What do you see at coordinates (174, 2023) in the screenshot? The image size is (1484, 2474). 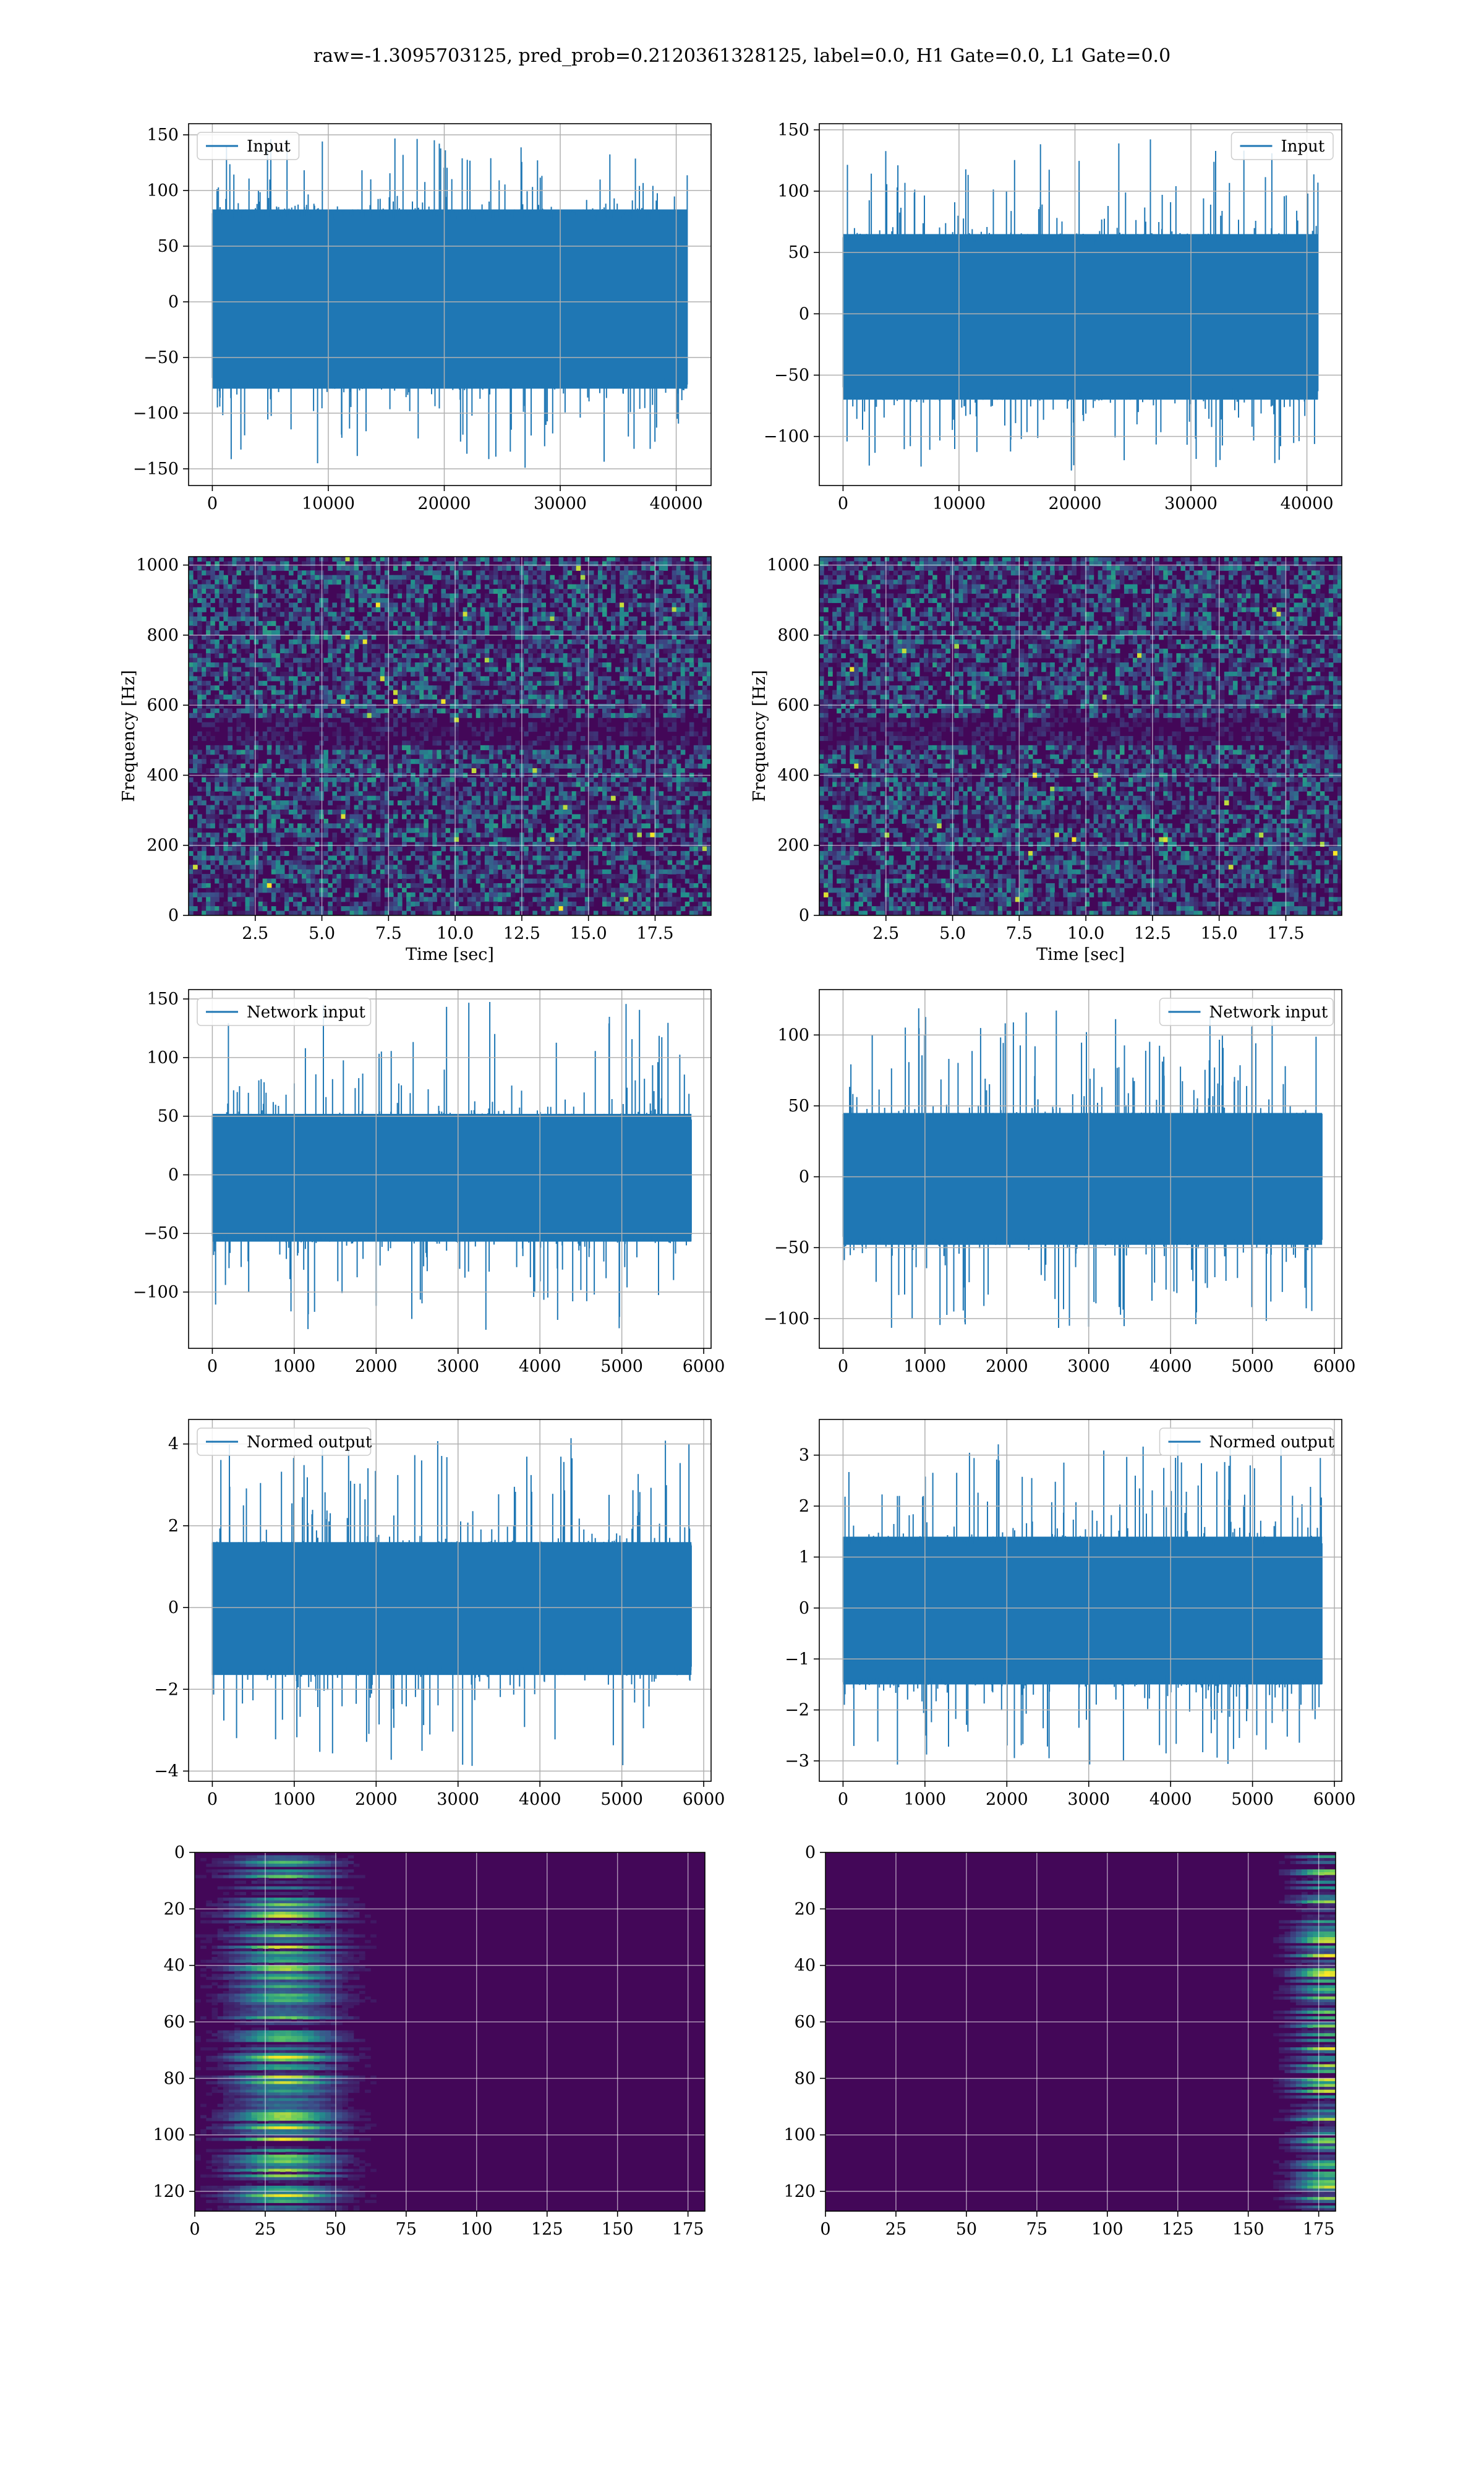 I see `y-tick-label: 60` at bounding box center [174, 2023].